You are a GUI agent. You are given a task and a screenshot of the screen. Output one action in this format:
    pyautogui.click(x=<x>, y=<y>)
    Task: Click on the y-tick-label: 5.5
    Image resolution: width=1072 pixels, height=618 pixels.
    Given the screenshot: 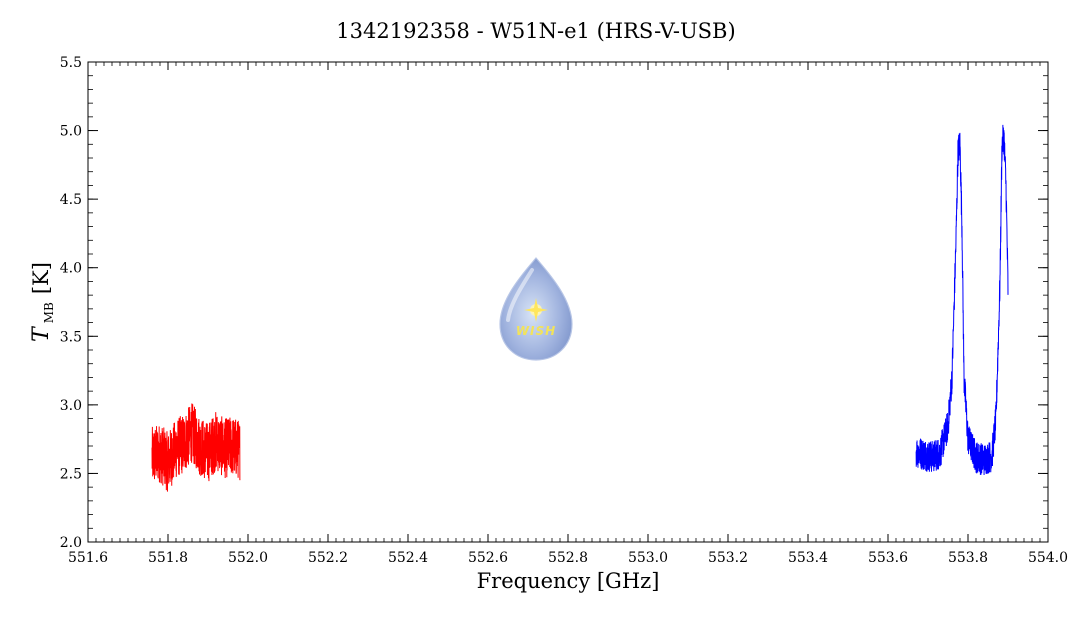 What is the action you would take?
    pyautogui.click(x=71, y=63)
    